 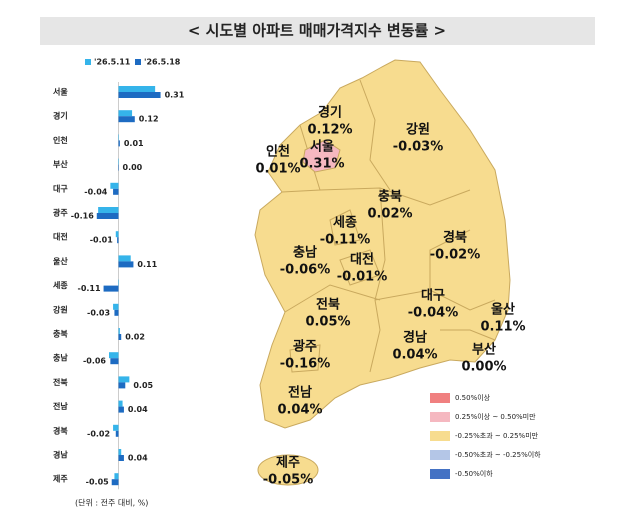 What do you see at coordinates (483, 367) in the screenshot?
I see `region-value: 0.00%` at bounding box center [483, 367].